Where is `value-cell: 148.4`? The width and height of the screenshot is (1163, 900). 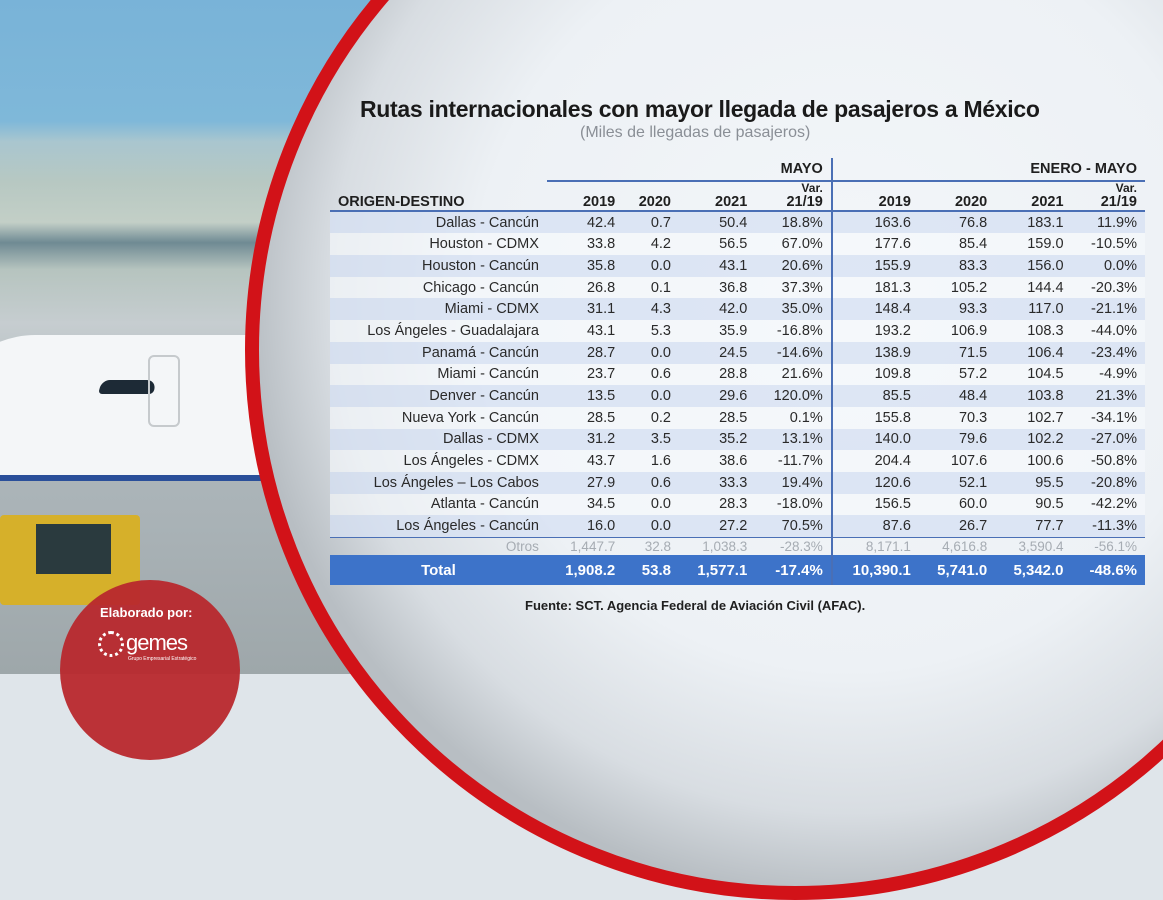 value-cell: 148.4 is located at coordinates (875, 309).